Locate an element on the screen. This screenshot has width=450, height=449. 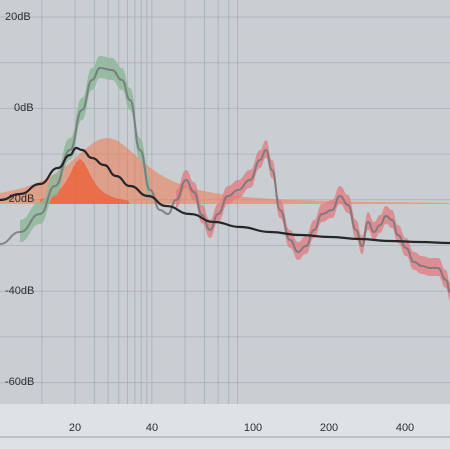
eq-band-orange-strong is located at coordinates (85, 181).